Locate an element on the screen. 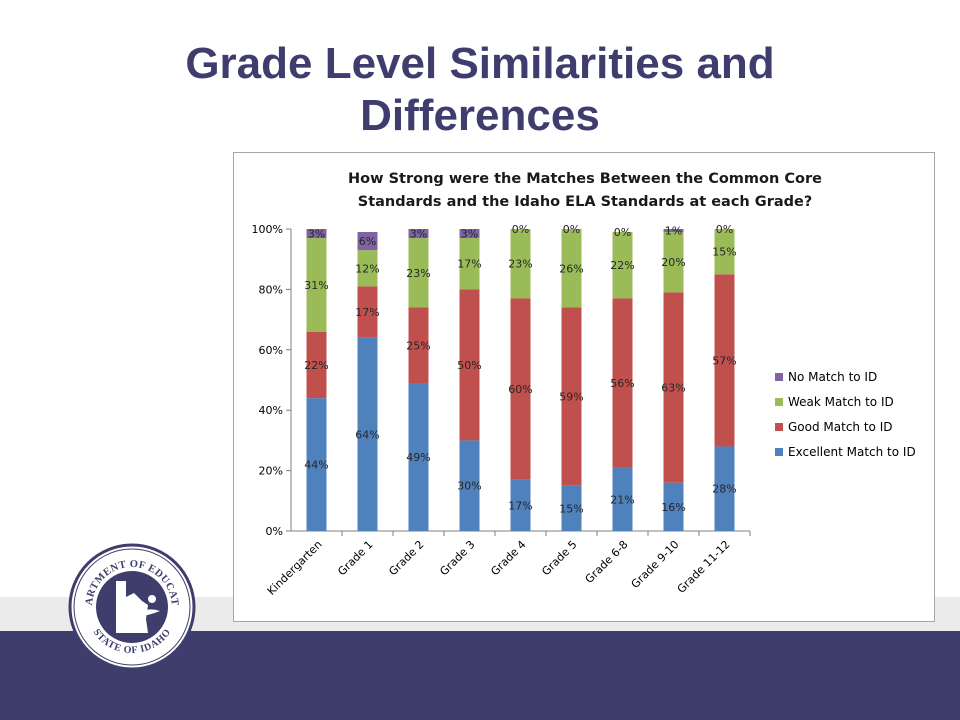 The image size is (960, 720). data-label: 60% is located at coordinates (520, 389).